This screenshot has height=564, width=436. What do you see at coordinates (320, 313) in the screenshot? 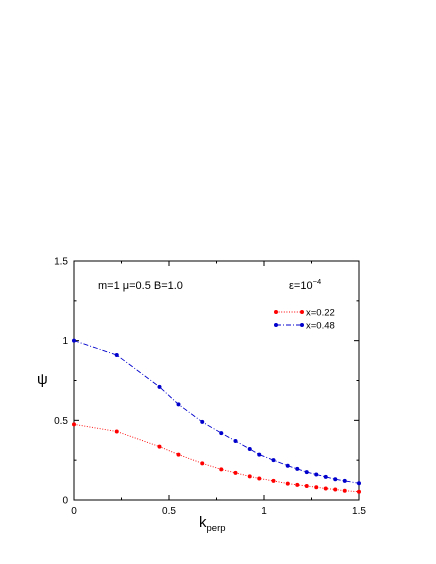
I see `legend-label-x022: x=0.22` at bounding box center [320, 313].